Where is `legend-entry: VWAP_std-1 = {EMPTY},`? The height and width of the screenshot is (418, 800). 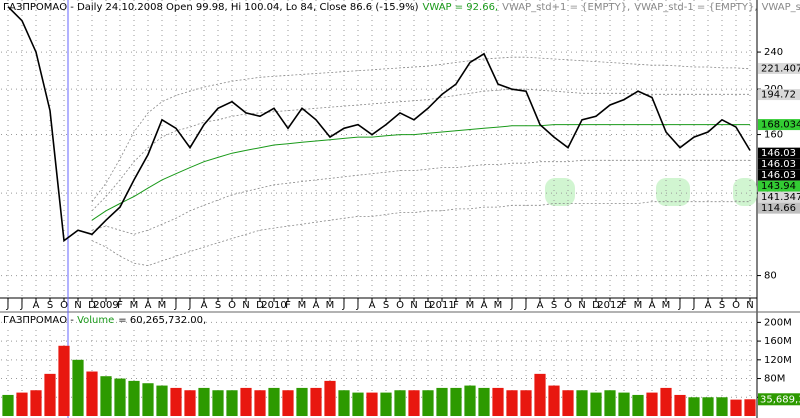
legend-entry: VWAP_std-1 = {EMPTY}, is located at coordinates (695, 7).